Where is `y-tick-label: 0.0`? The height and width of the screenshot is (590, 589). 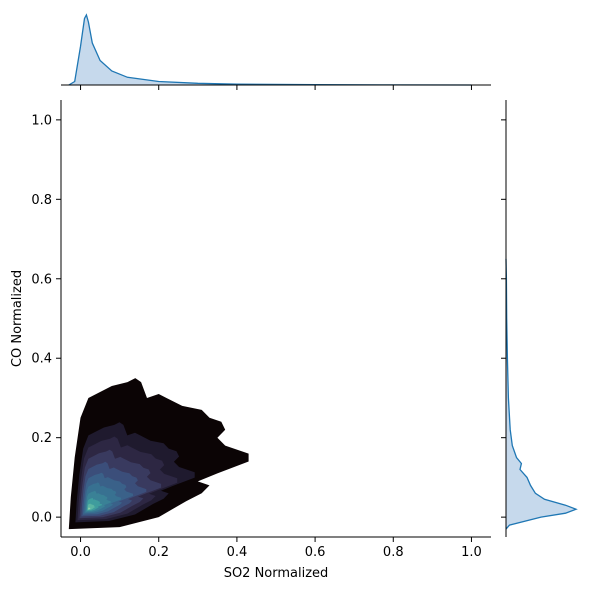
y-tick-label: 0.0 is located at coordinates (41, 518).